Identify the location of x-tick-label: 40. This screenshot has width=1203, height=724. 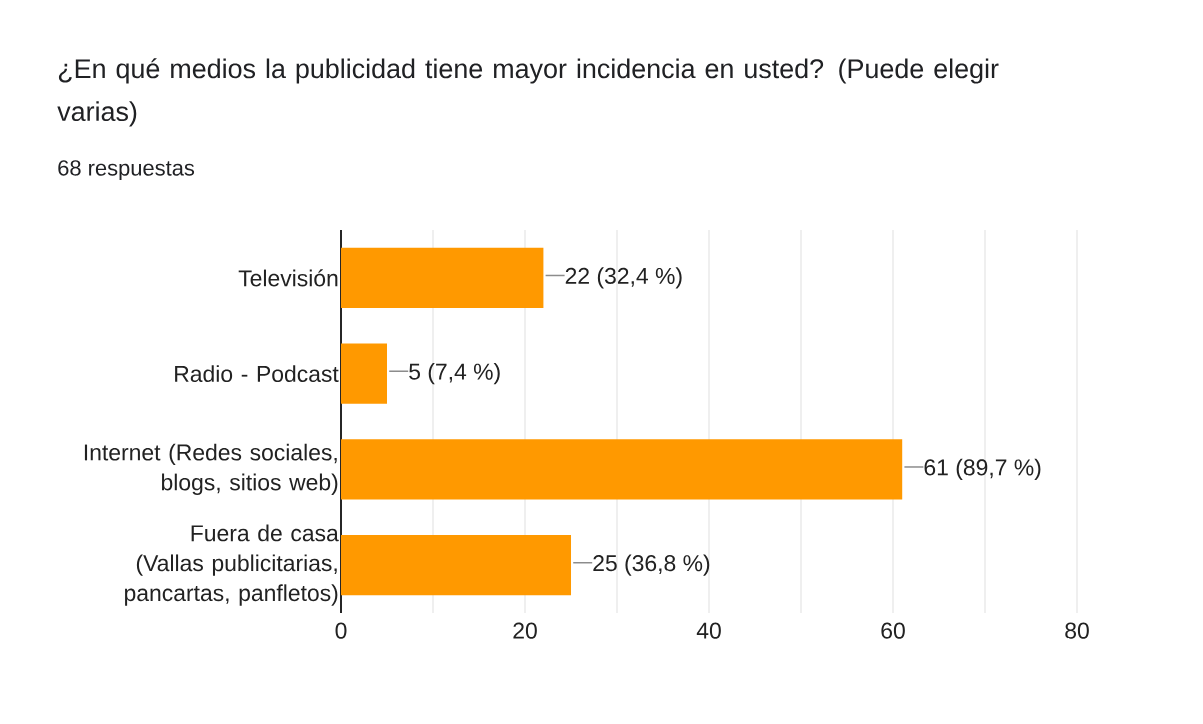
(708, 630).